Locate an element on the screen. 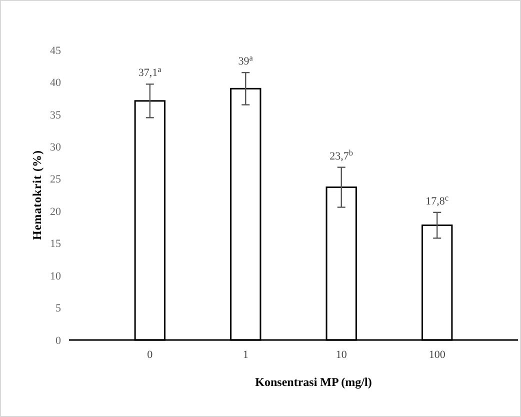  y-tick-label: 45 is located at coordinates (56, 50).